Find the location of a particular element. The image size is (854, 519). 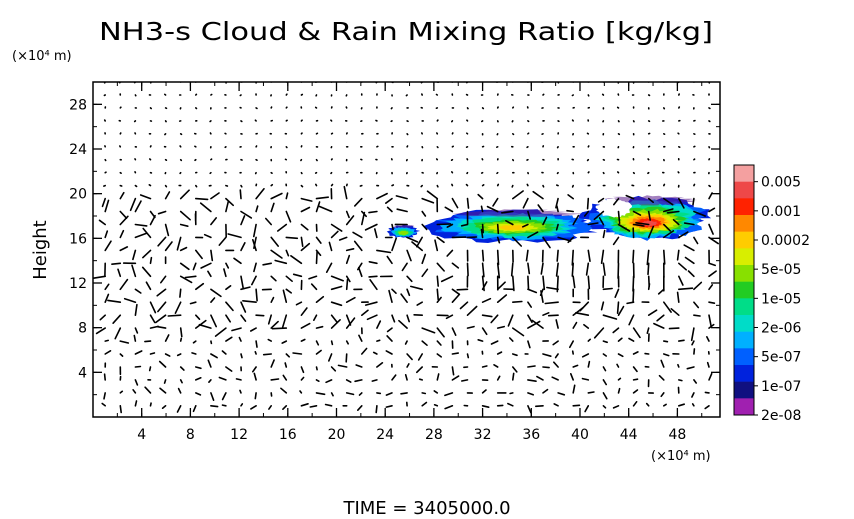

y-tick-label: 12 is located at coordinates (78, 284).